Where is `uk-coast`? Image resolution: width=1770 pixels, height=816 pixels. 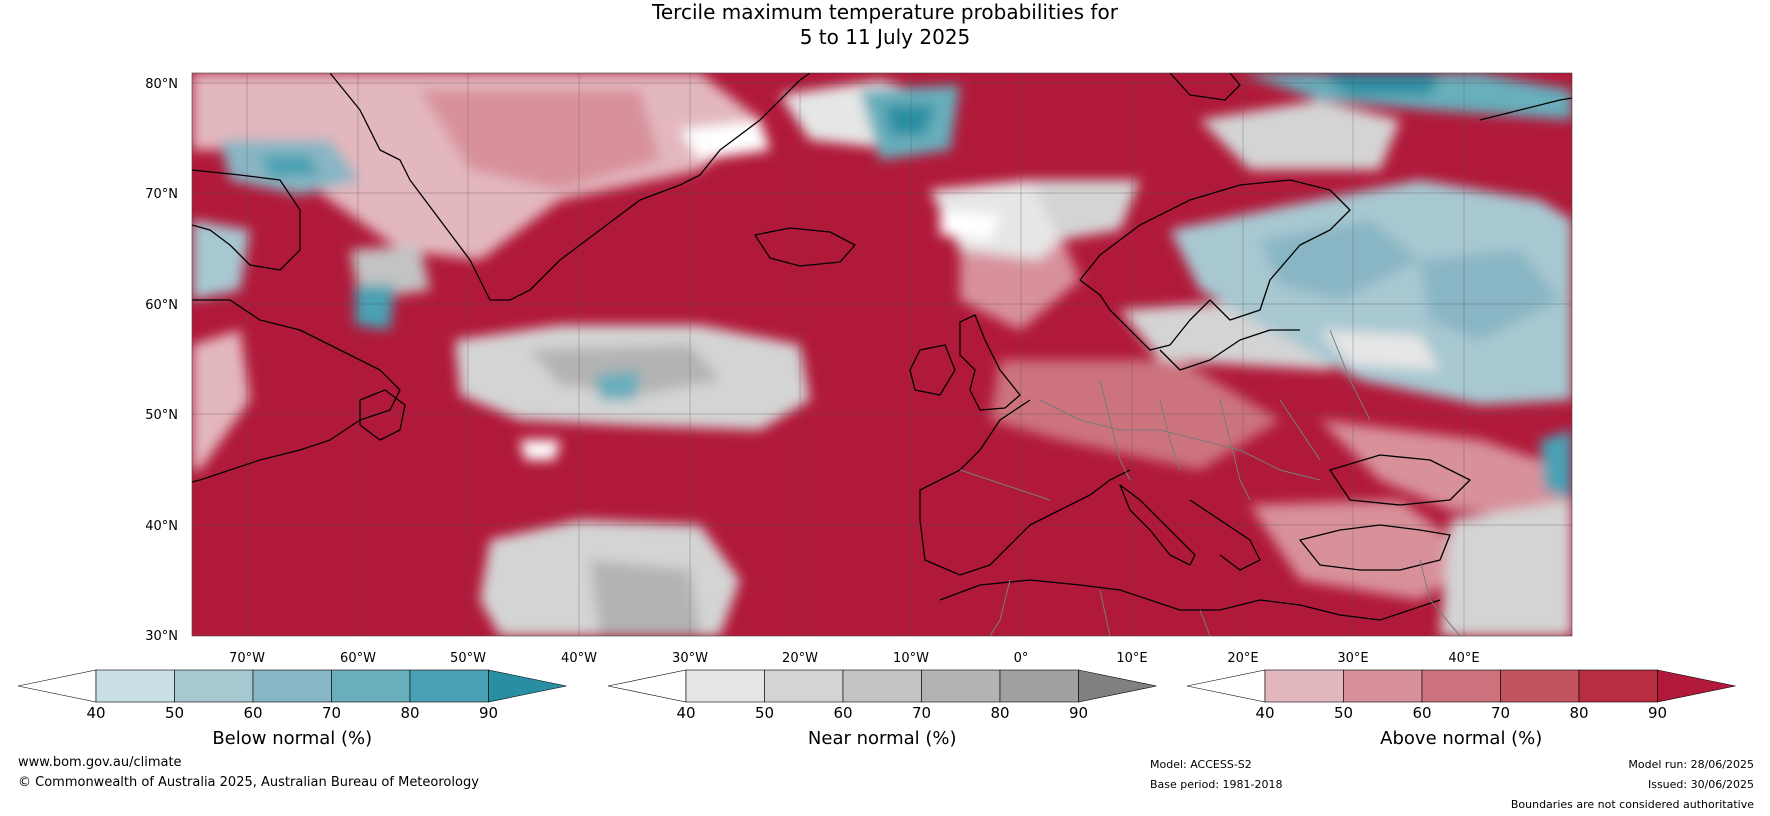 uk-coast is located at coordinates (990, 362).